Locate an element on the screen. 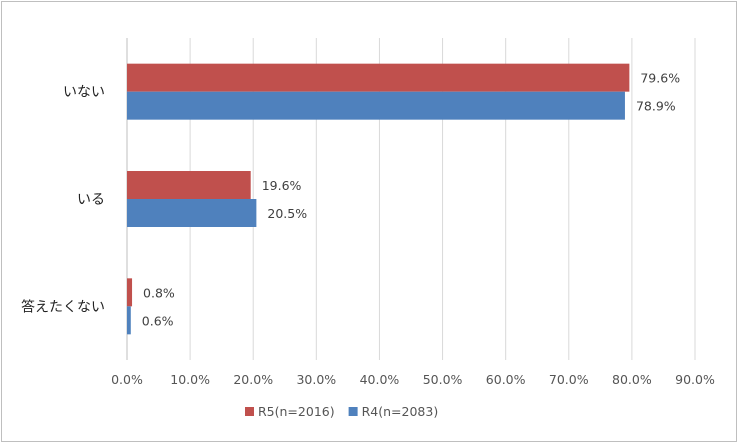  x-tick-label: 80.0% is located at coordinates (632, 379).